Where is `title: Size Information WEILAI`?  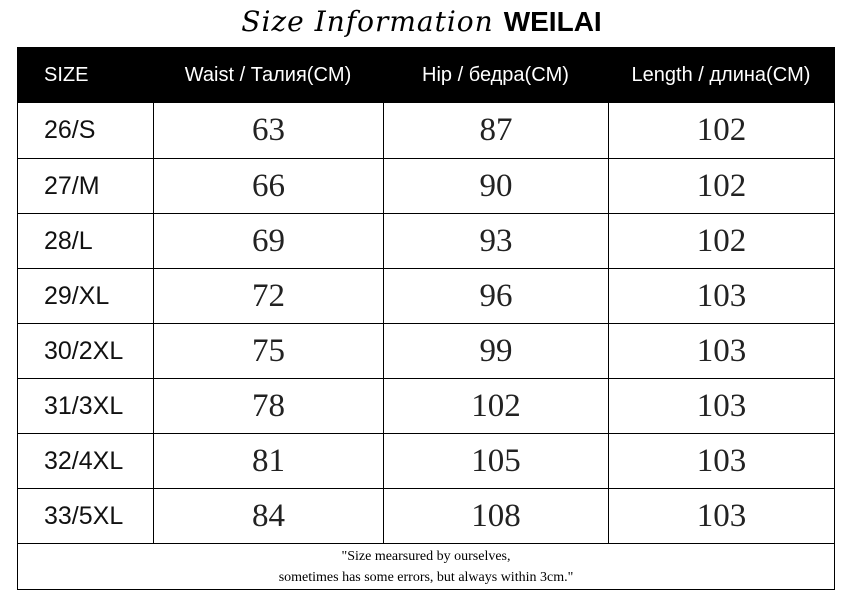
title: Size Information WEILAI is located at coordinates (421, 22).